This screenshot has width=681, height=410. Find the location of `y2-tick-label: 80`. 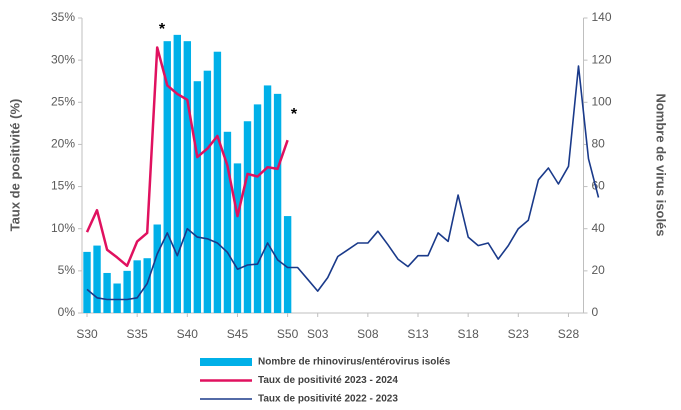

y2-tick-label: 80 is located at coordinates (599, 144).